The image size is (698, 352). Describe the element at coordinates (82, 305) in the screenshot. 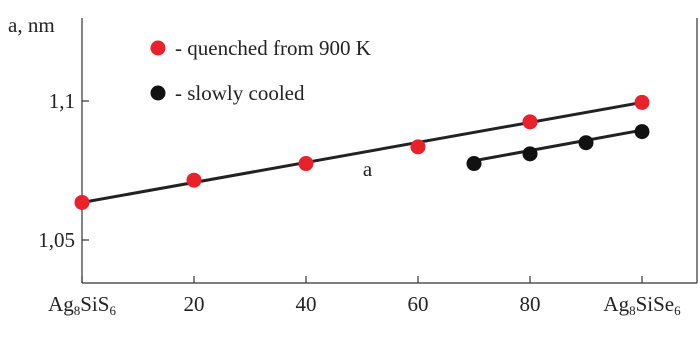

I see `x-tick-label: Ag8SiS6` at that location.